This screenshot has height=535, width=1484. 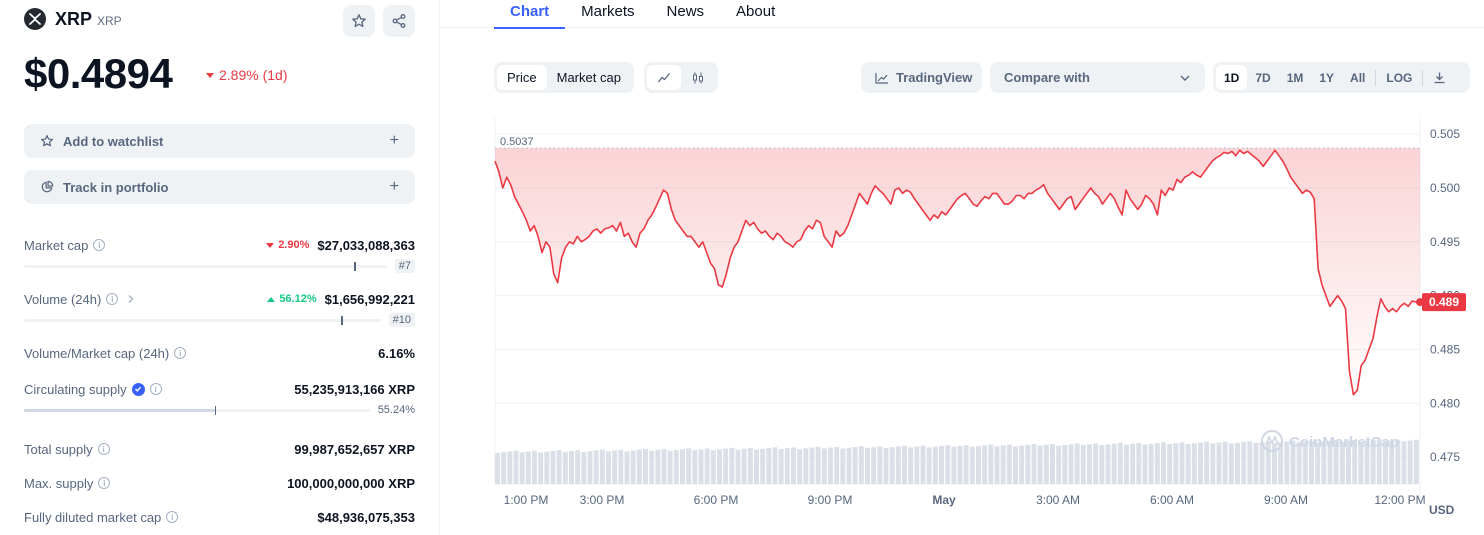 I want to click on range-1y: 1Y, so click(x=1327, y=77).